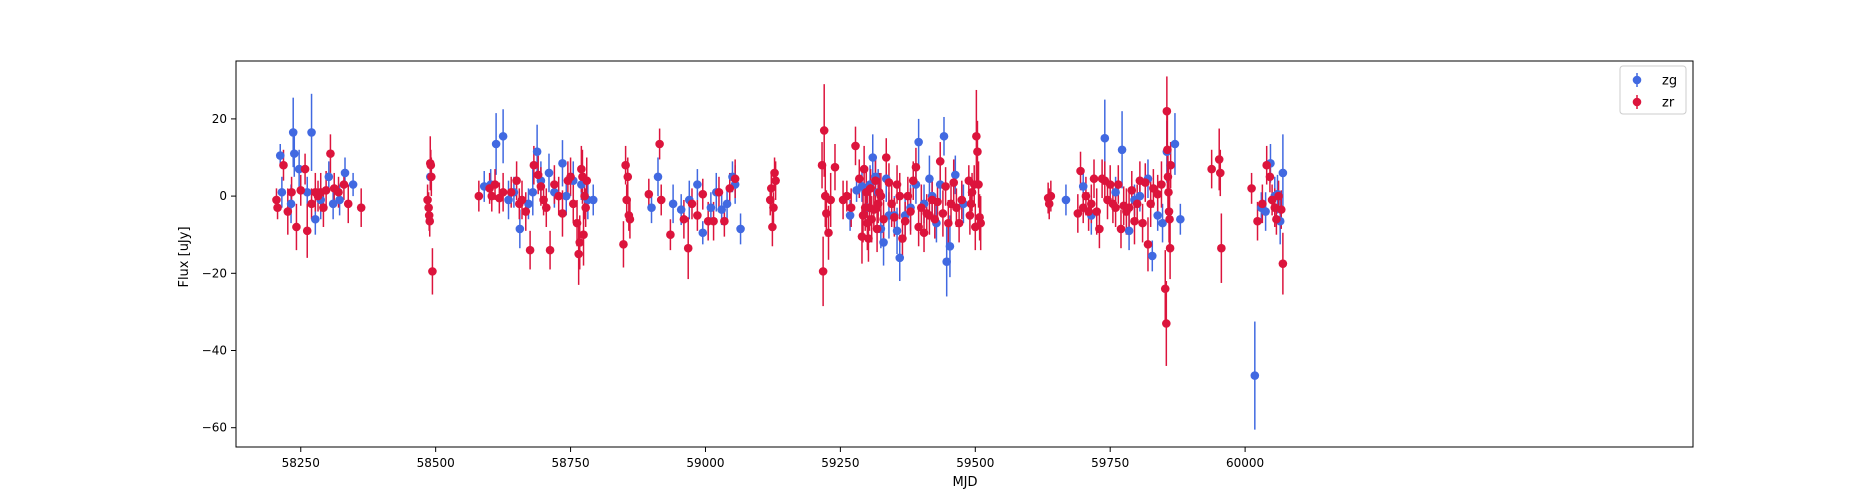 This screenshot has width=1875, height=500. Describe the element at coordinates (1653, 90) in the screenshot. I see `legend: zg zr` at that location.